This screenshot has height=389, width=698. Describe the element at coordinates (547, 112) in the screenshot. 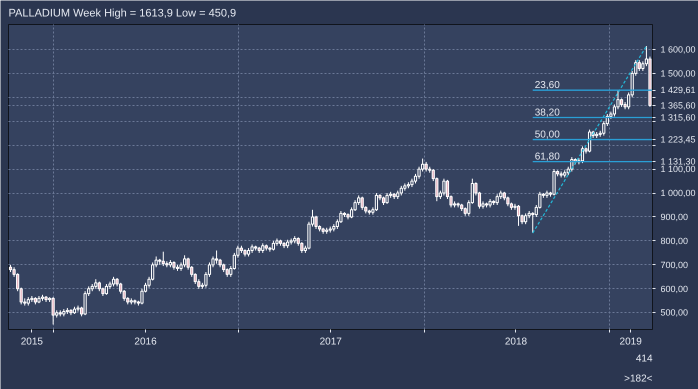

I see `annotation: 38,20` at that location.